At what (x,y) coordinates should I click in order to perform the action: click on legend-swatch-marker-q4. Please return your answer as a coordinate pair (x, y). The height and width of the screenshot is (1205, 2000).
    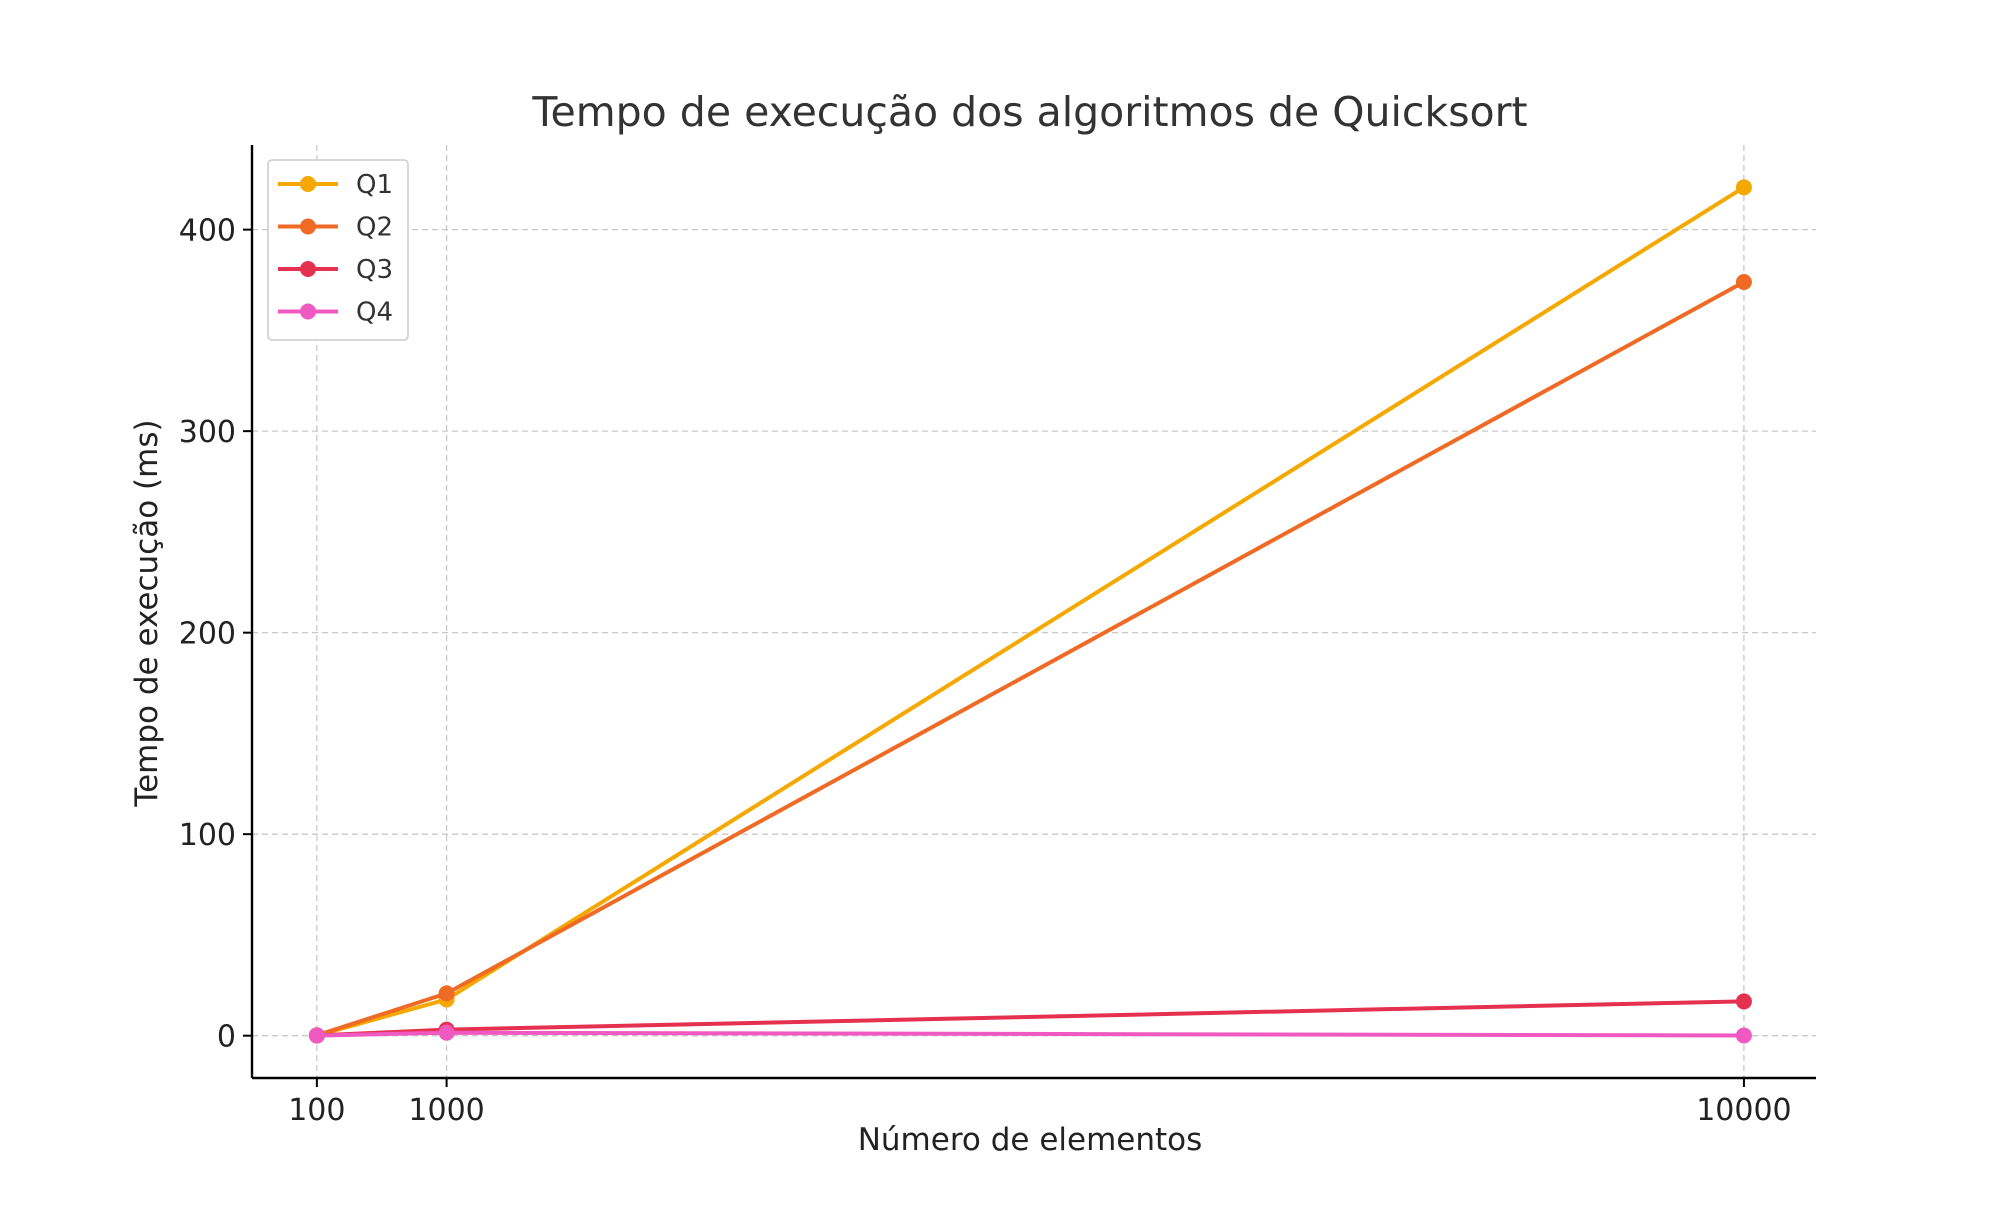
    Looking at the image, I should click on (308, 311).